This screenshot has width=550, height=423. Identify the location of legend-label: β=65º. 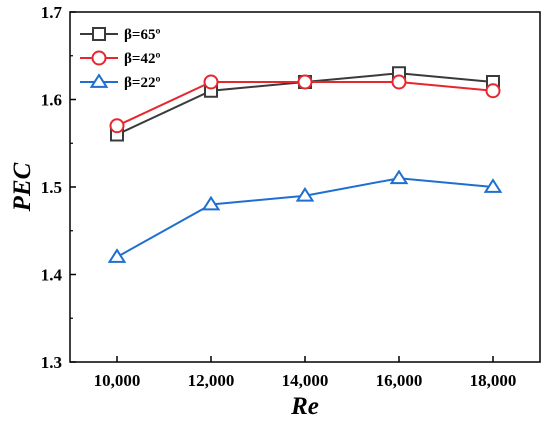
(142, 35).